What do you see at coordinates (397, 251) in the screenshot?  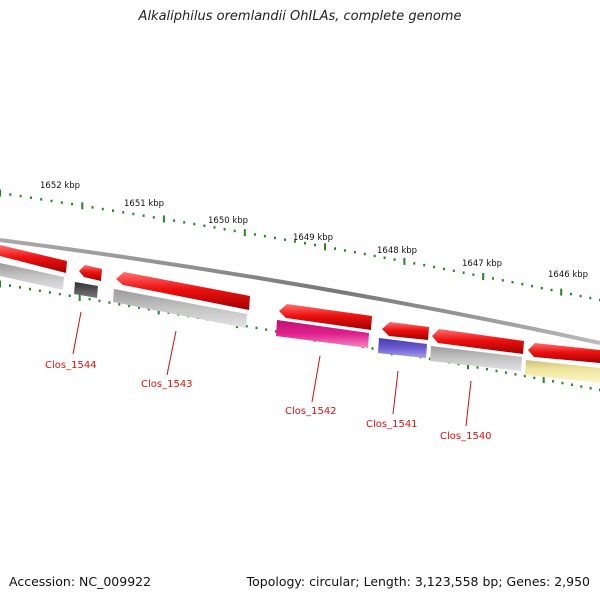 I see `scale-label-1648: 1648 kbp` at bounding box center [397, 251].